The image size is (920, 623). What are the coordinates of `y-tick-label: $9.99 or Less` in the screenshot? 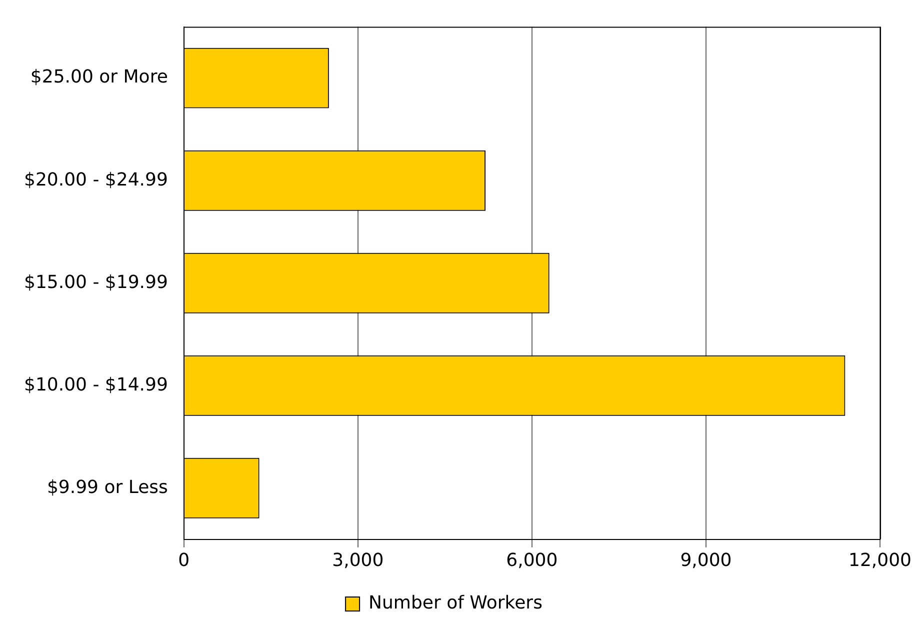 It's located at (107, 487).